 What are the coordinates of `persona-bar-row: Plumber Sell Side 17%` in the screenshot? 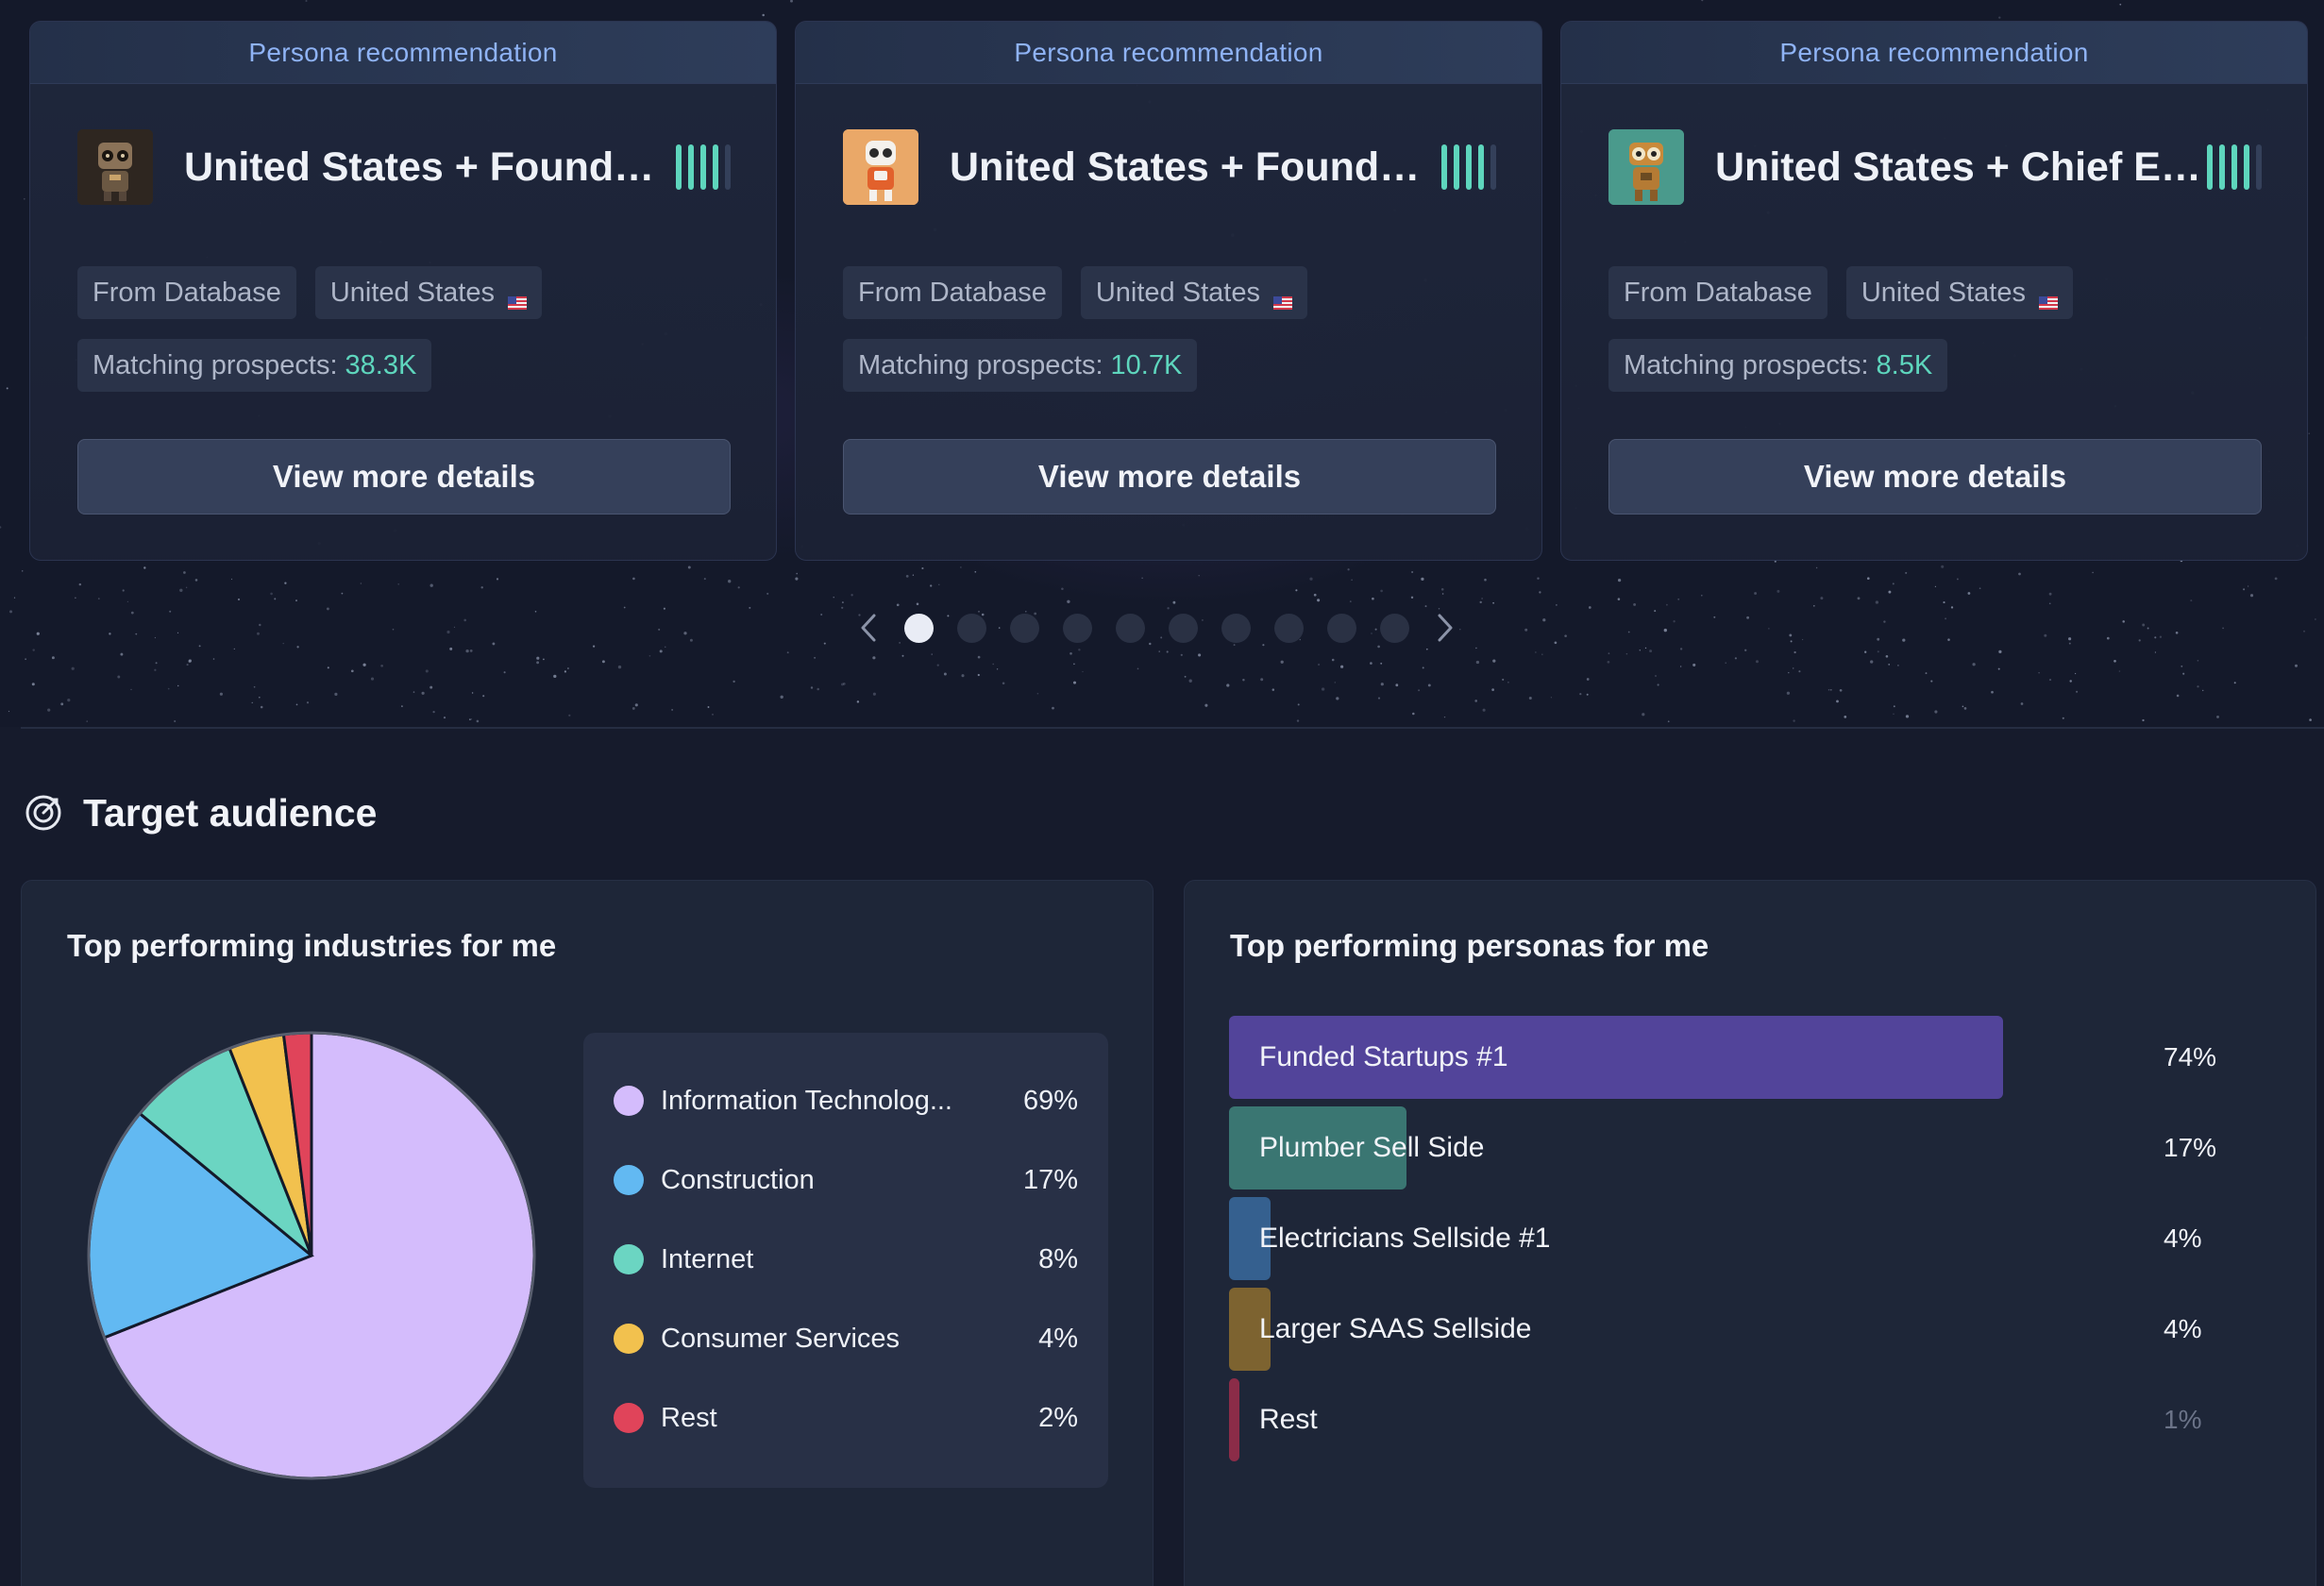 It's located at (1743, 1148).